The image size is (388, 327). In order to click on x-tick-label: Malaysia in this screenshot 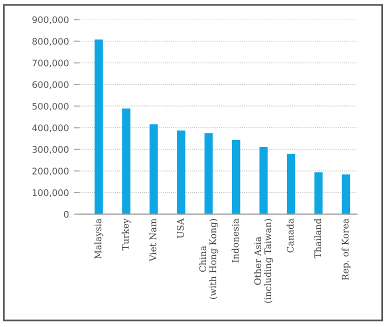, I will do `click(99, 238)`.